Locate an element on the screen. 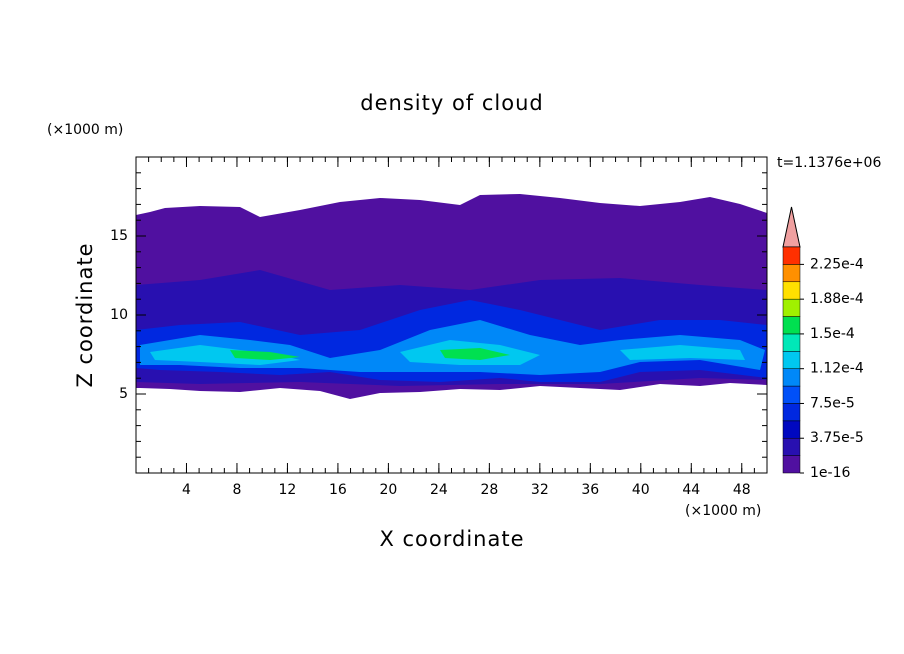 This screenshot has width=904, height=654. colorbar-tick-label: 1.5e-4 is located at coordinates (832, 334).